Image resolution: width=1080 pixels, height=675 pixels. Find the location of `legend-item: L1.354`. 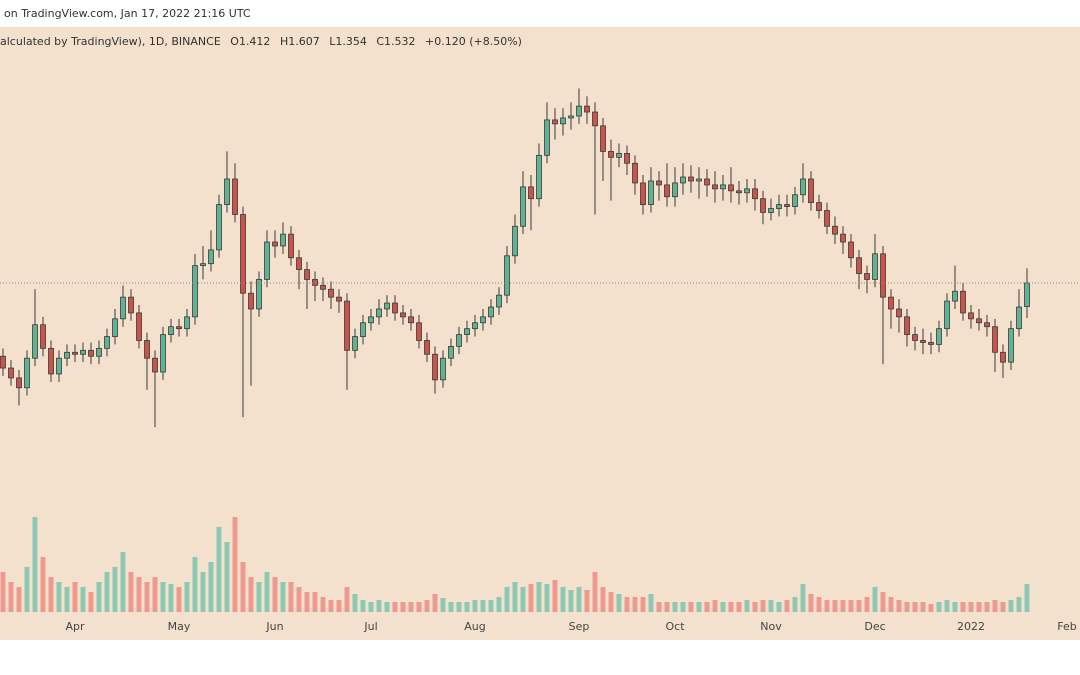

legend-item: L1.354 is located at coordinates (348, 41).